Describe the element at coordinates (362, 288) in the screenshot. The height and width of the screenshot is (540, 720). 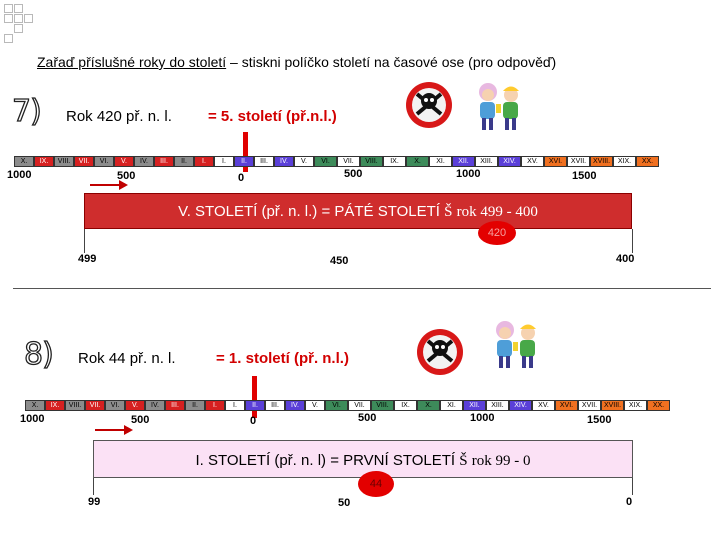
I see `section-divider` at that location.